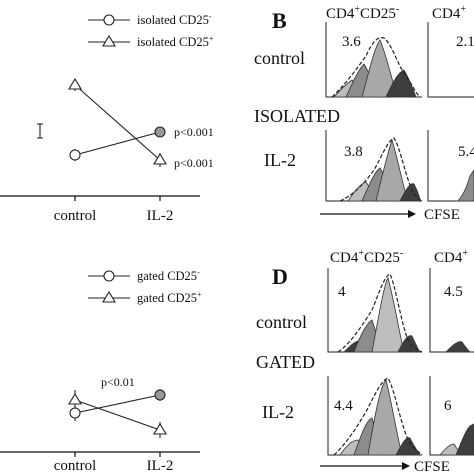 This screenshot has height=474, width=474. Describe the element at coordinates (169, 297) in the screenshot. I see `legend-label-gated-cd25-pos: gated CD25+` at that location.